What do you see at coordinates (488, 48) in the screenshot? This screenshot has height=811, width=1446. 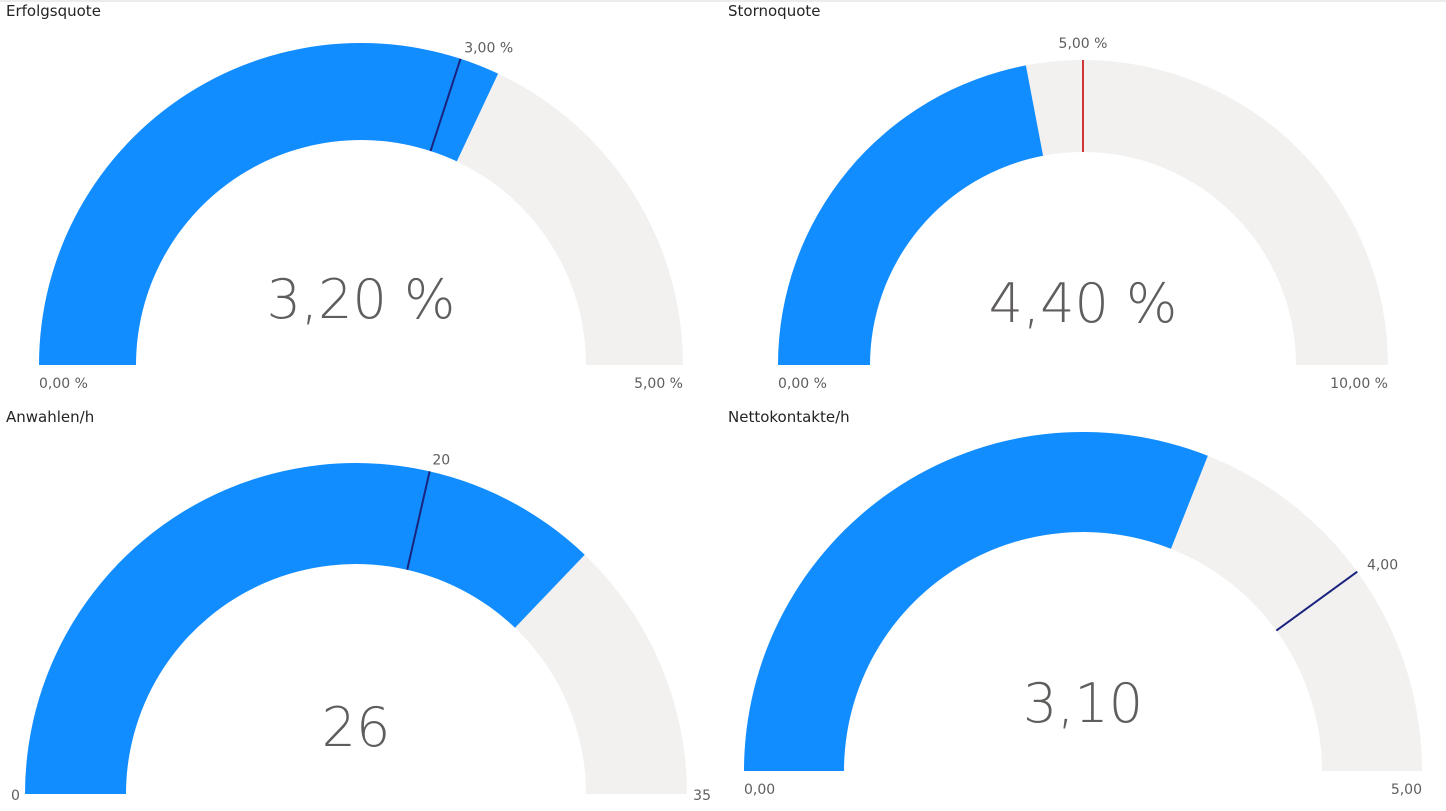 I see `gauge-target-label: 3,00 %` at bounding box center [488, 48].